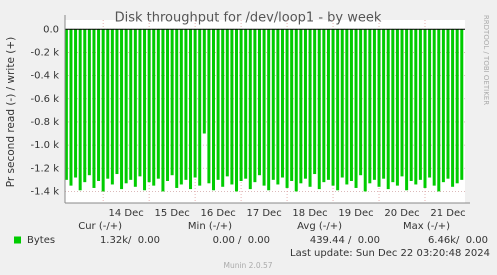  What do you see at coordinates (458, 240) in the screenshot?
I see `stat-value: 6.46k/ 0.00` at bounding box center [458, 240].